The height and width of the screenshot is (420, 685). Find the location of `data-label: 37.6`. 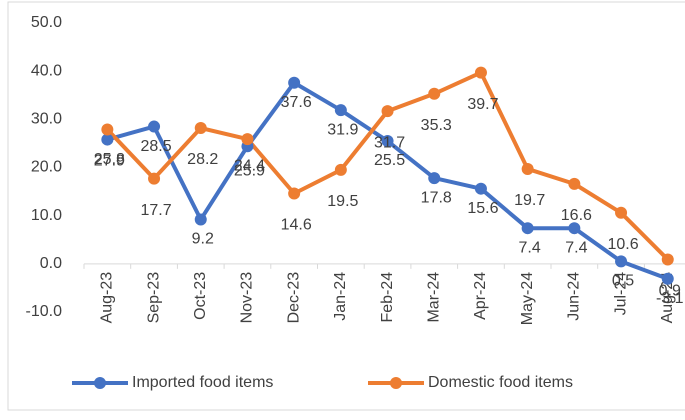

data-label: 37.6 is located at coordinates (296, 102).